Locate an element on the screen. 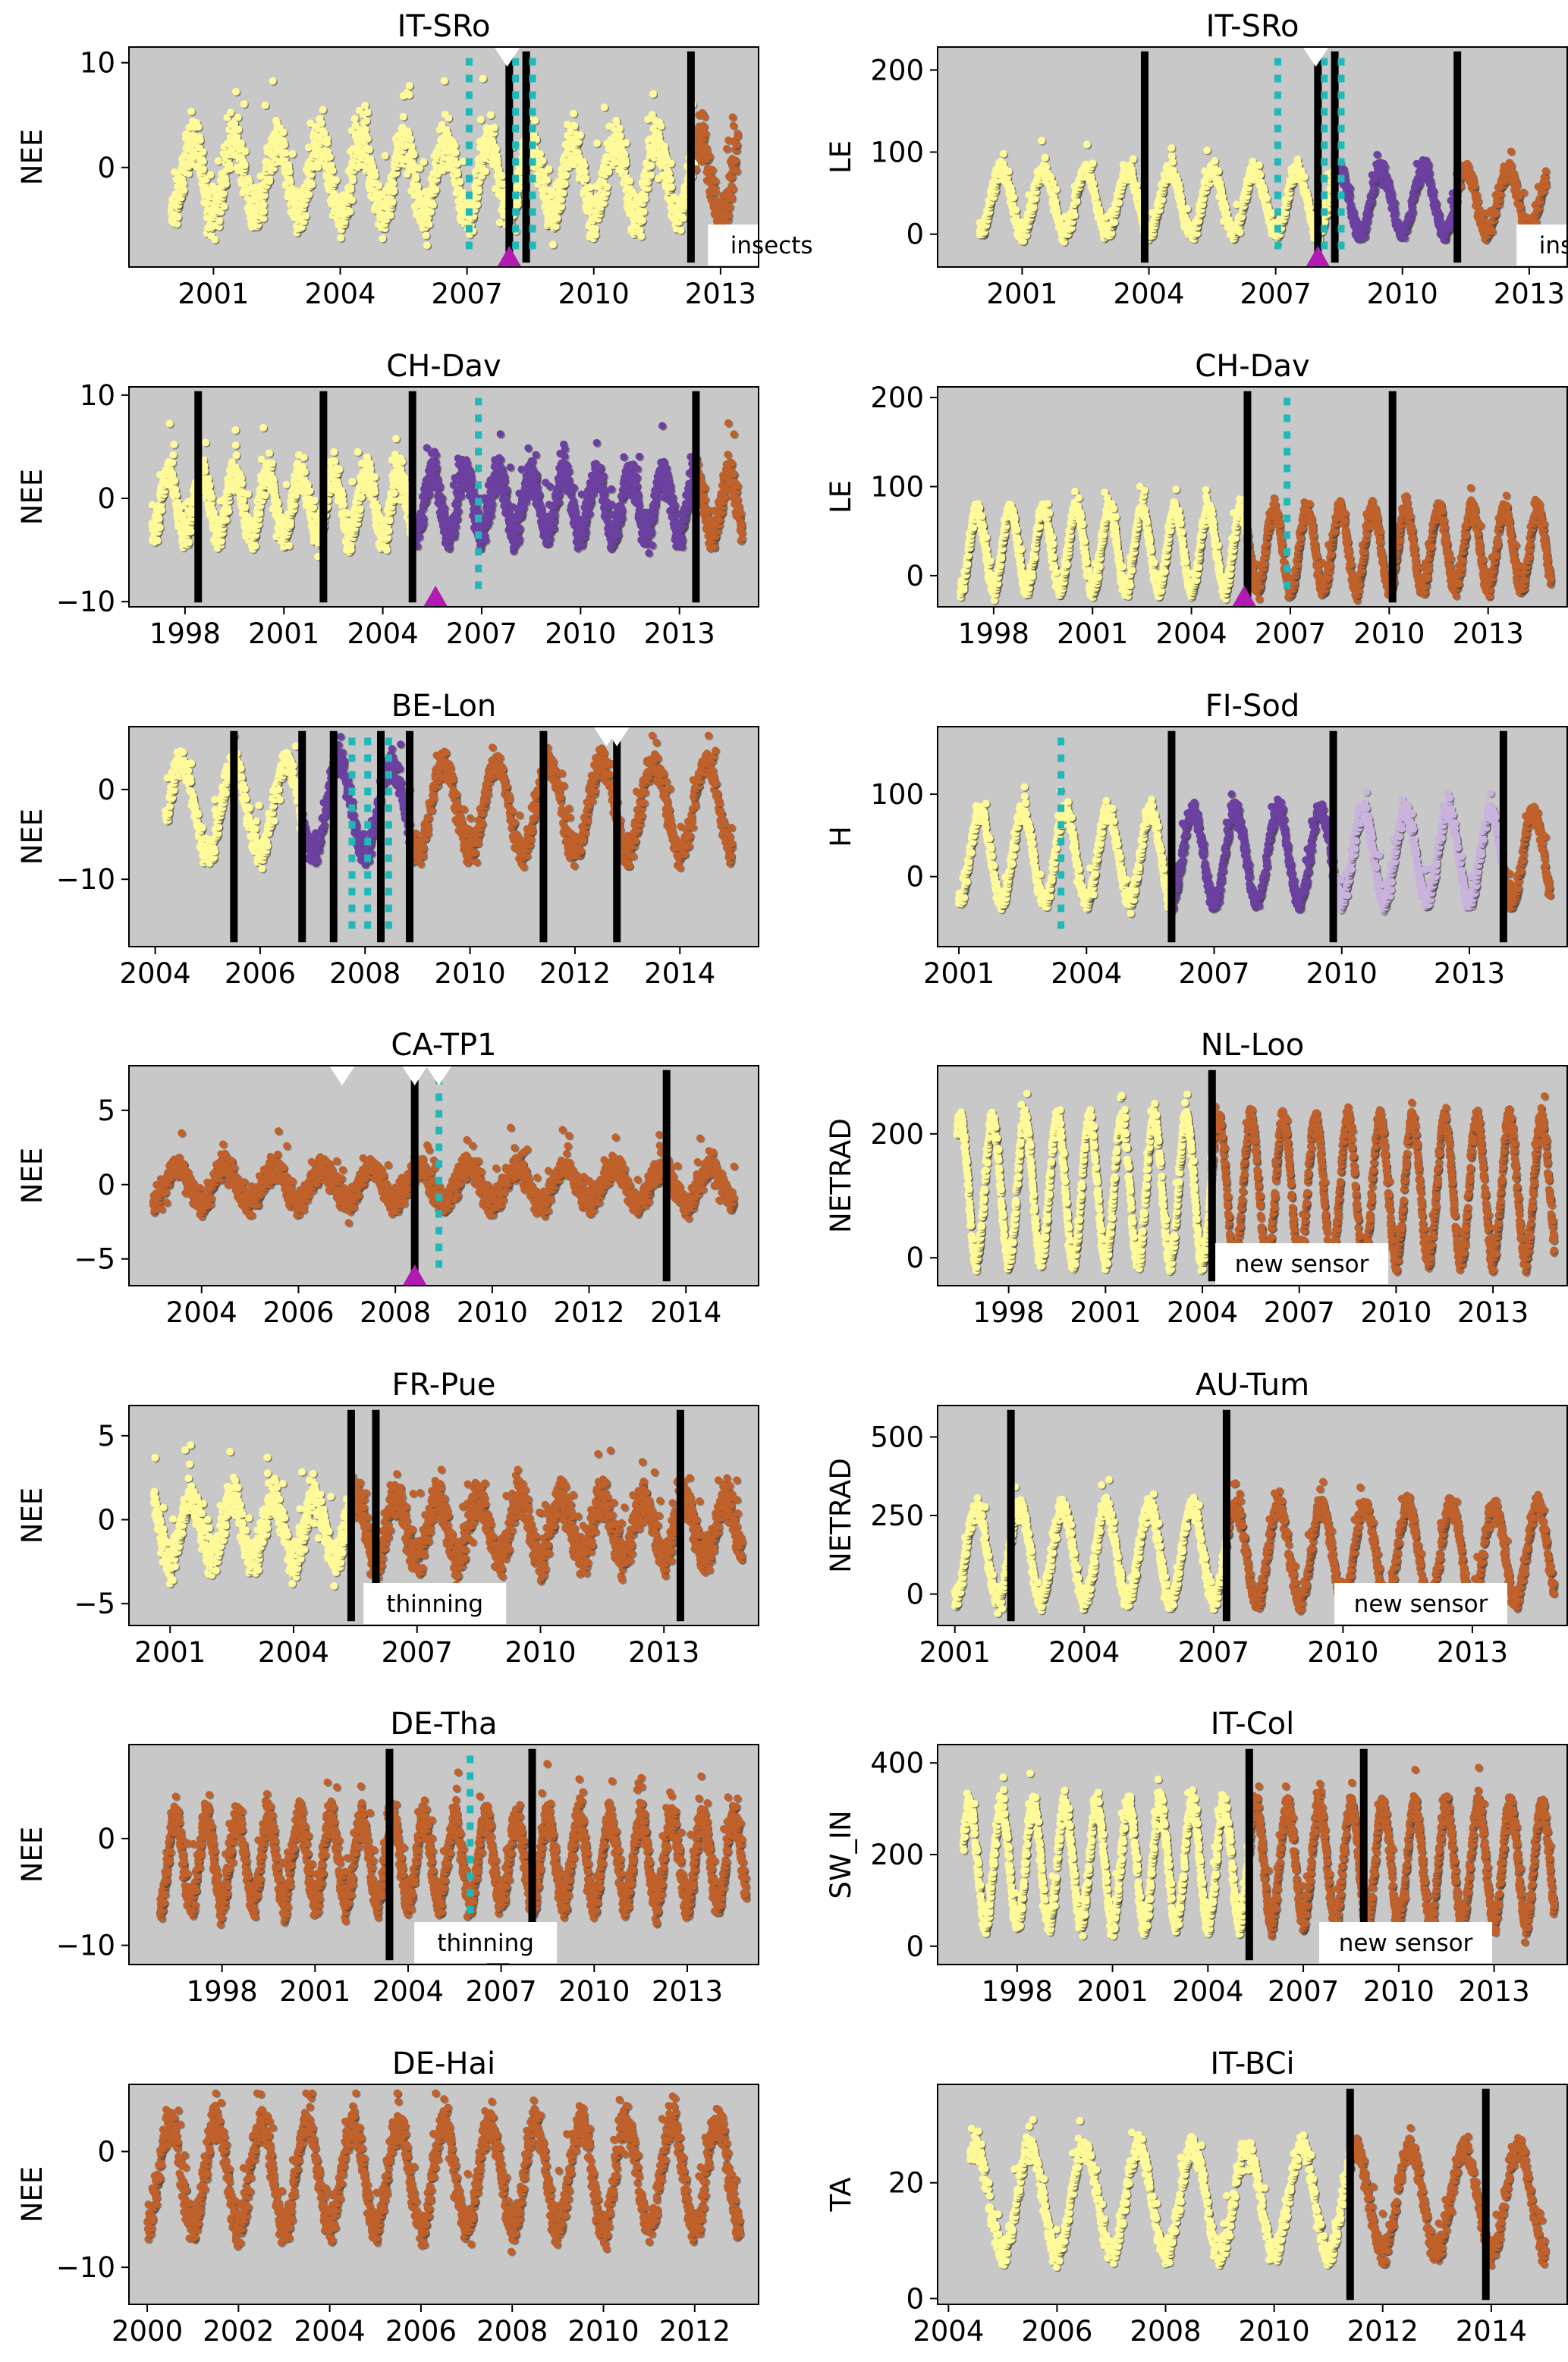 Image resolution: width=1568 pixels, height=2362 pixels. chart-title: IT-SRo is located at coordinates (444, 26).